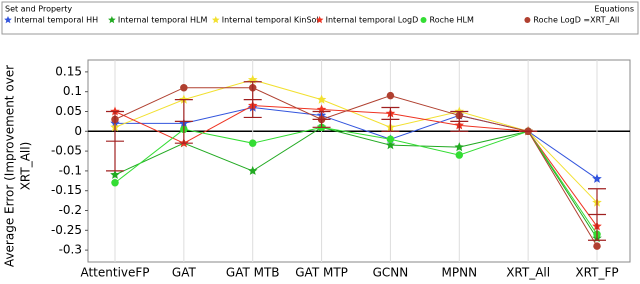 The image size is (640, 284). Describe the element at coordinates (270, 20) in the screenshot. I see `legend-label: Internal temporal KinSol` at that location.